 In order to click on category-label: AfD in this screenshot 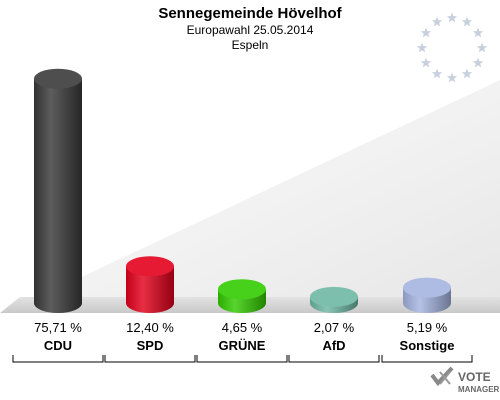, I will do `click(333, 345)`.